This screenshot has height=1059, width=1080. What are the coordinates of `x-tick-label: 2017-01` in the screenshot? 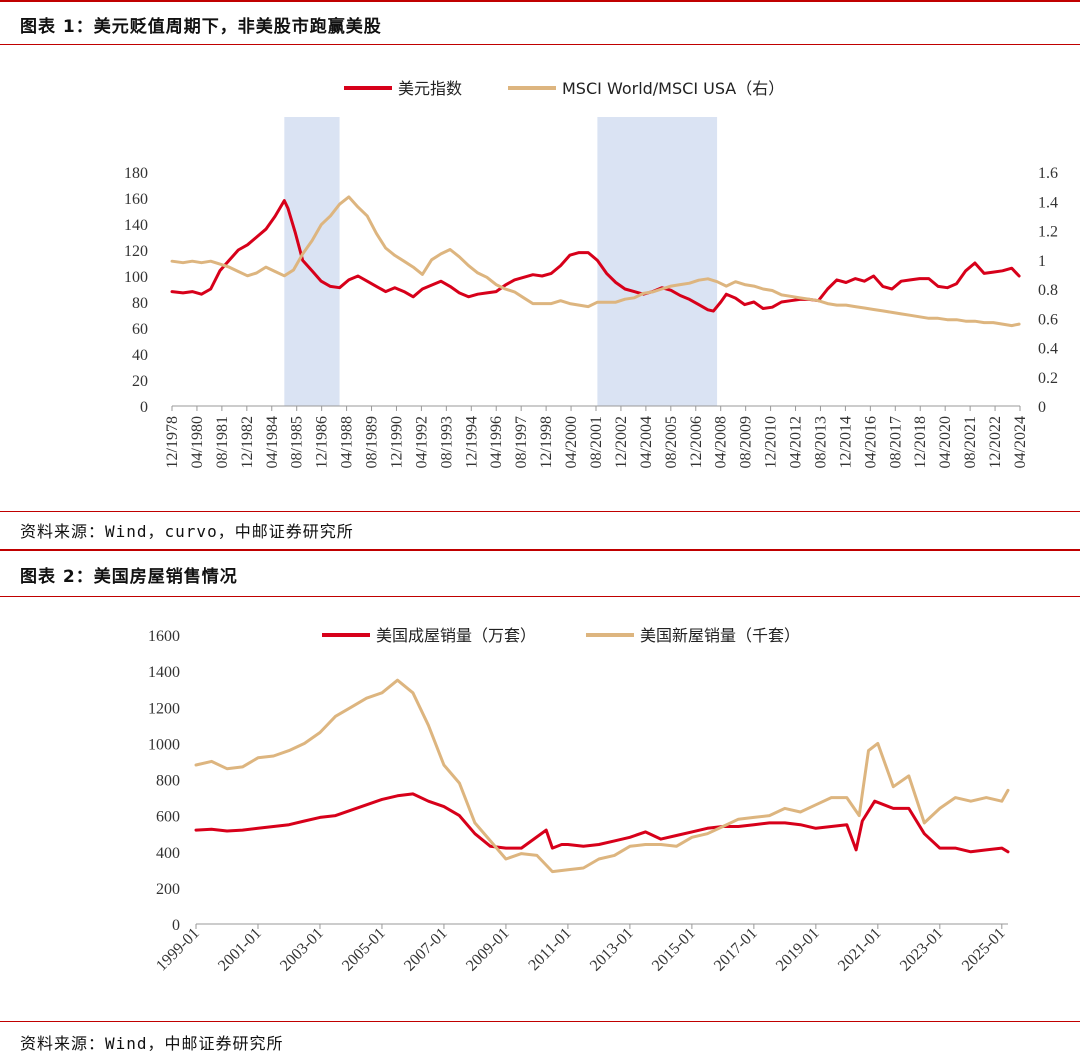 It's located at (736, 950).